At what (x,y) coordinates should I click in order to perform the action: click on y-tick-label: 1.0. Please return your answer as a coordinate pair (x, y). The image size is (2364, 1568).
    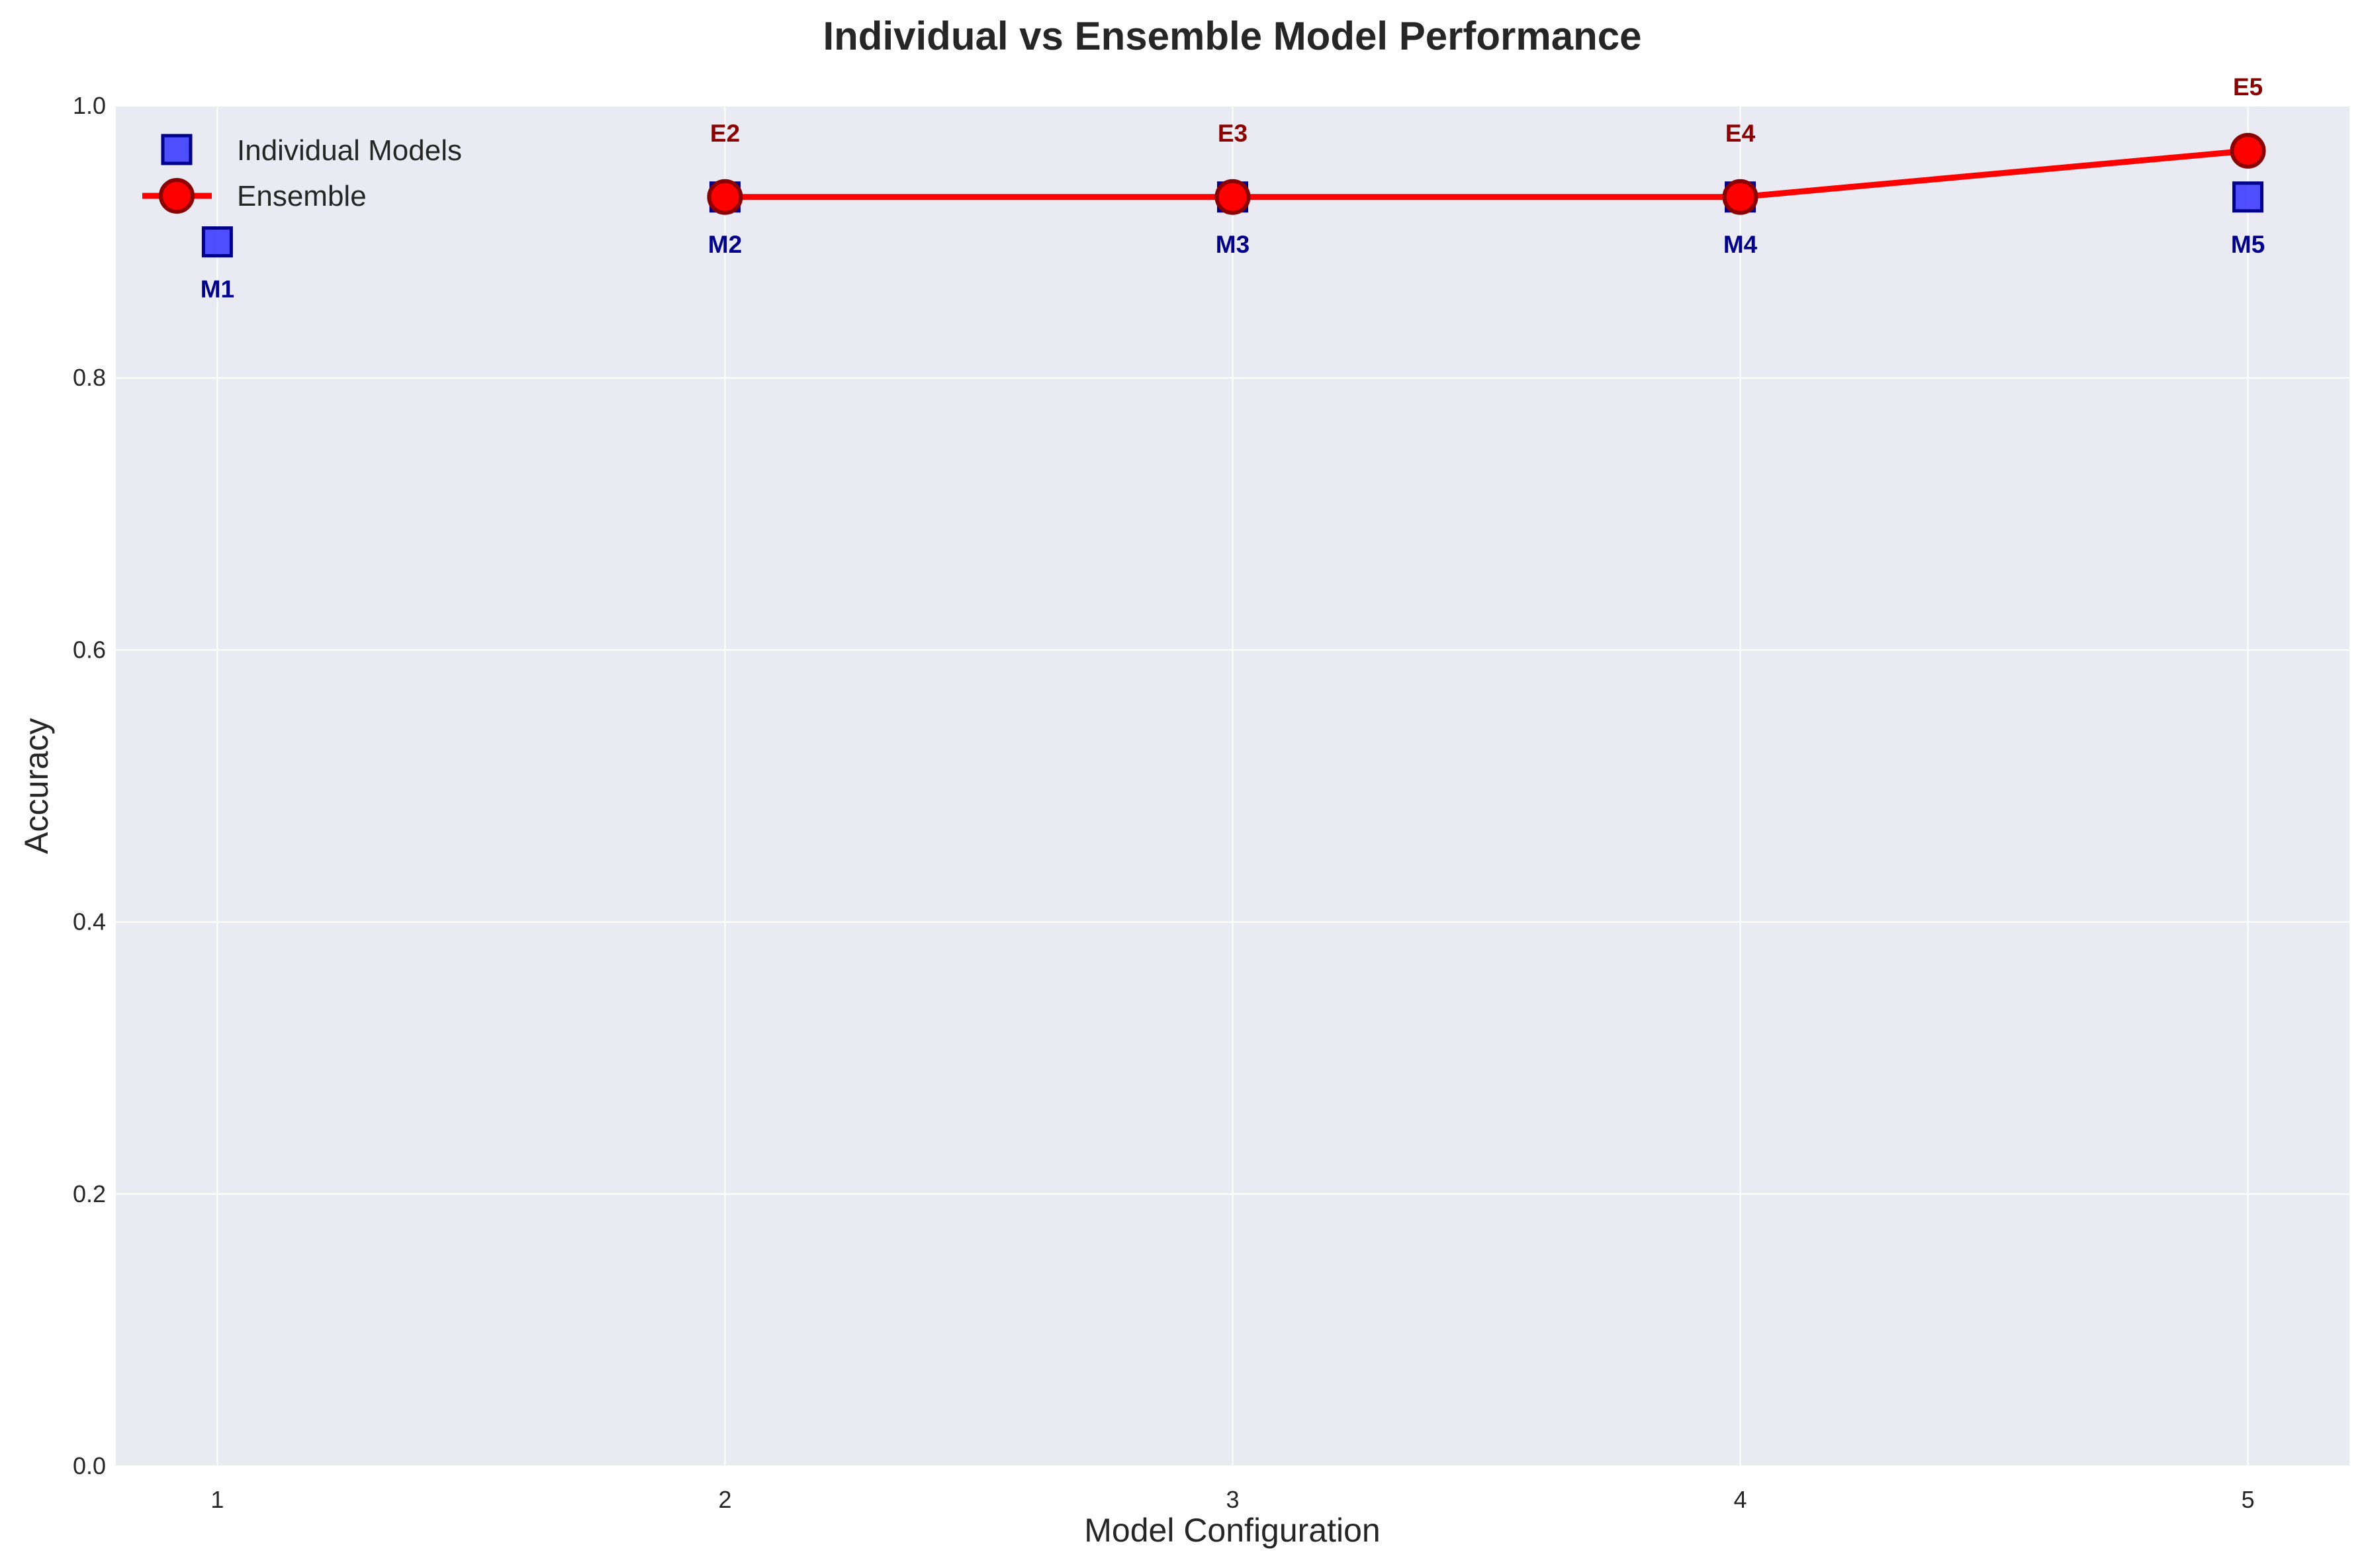
    Looking at the image, I should click on (90, 106).